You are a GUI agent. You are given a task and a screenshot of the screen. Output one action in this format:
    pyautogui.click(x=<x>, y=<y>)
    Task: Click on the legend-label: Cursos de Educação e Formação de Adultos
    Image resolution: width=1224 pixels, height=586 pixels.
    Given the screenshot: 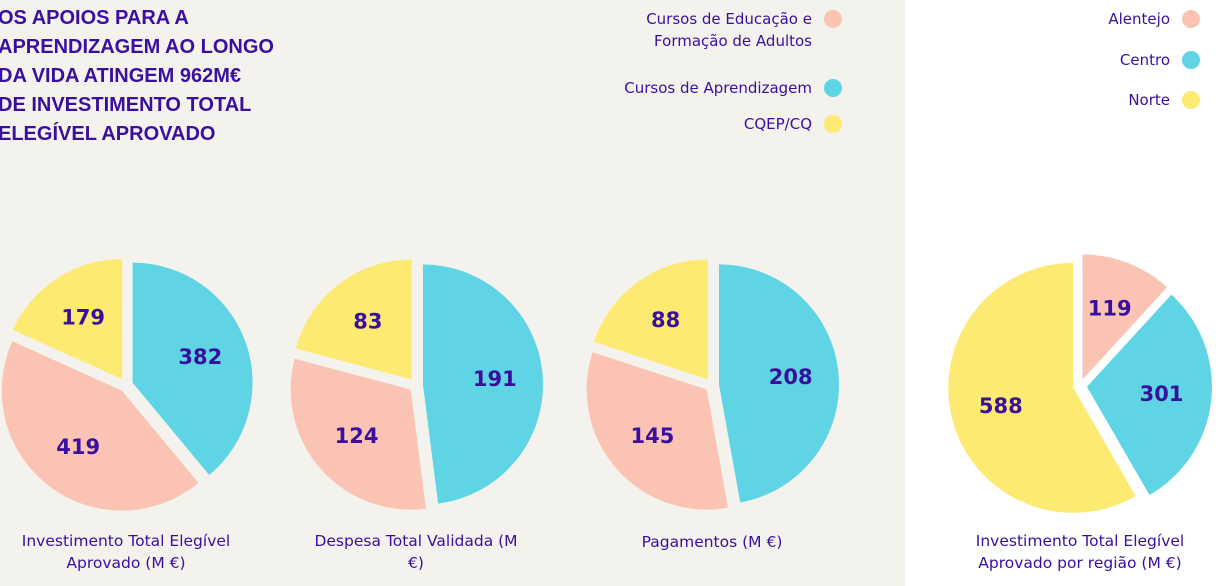 What is the action you would take?
    pyautogui.click(x=729, y=30)
    